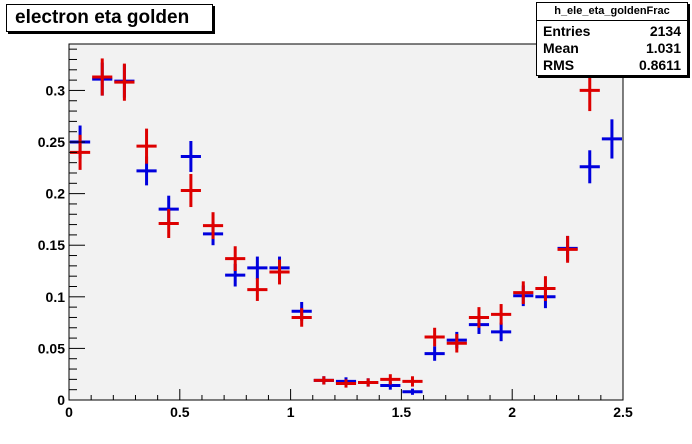  What do you see at coordinates (665, 31) in the screenshot?
I see `stats-entries-value: 2134` at bounding box center [665, 31].